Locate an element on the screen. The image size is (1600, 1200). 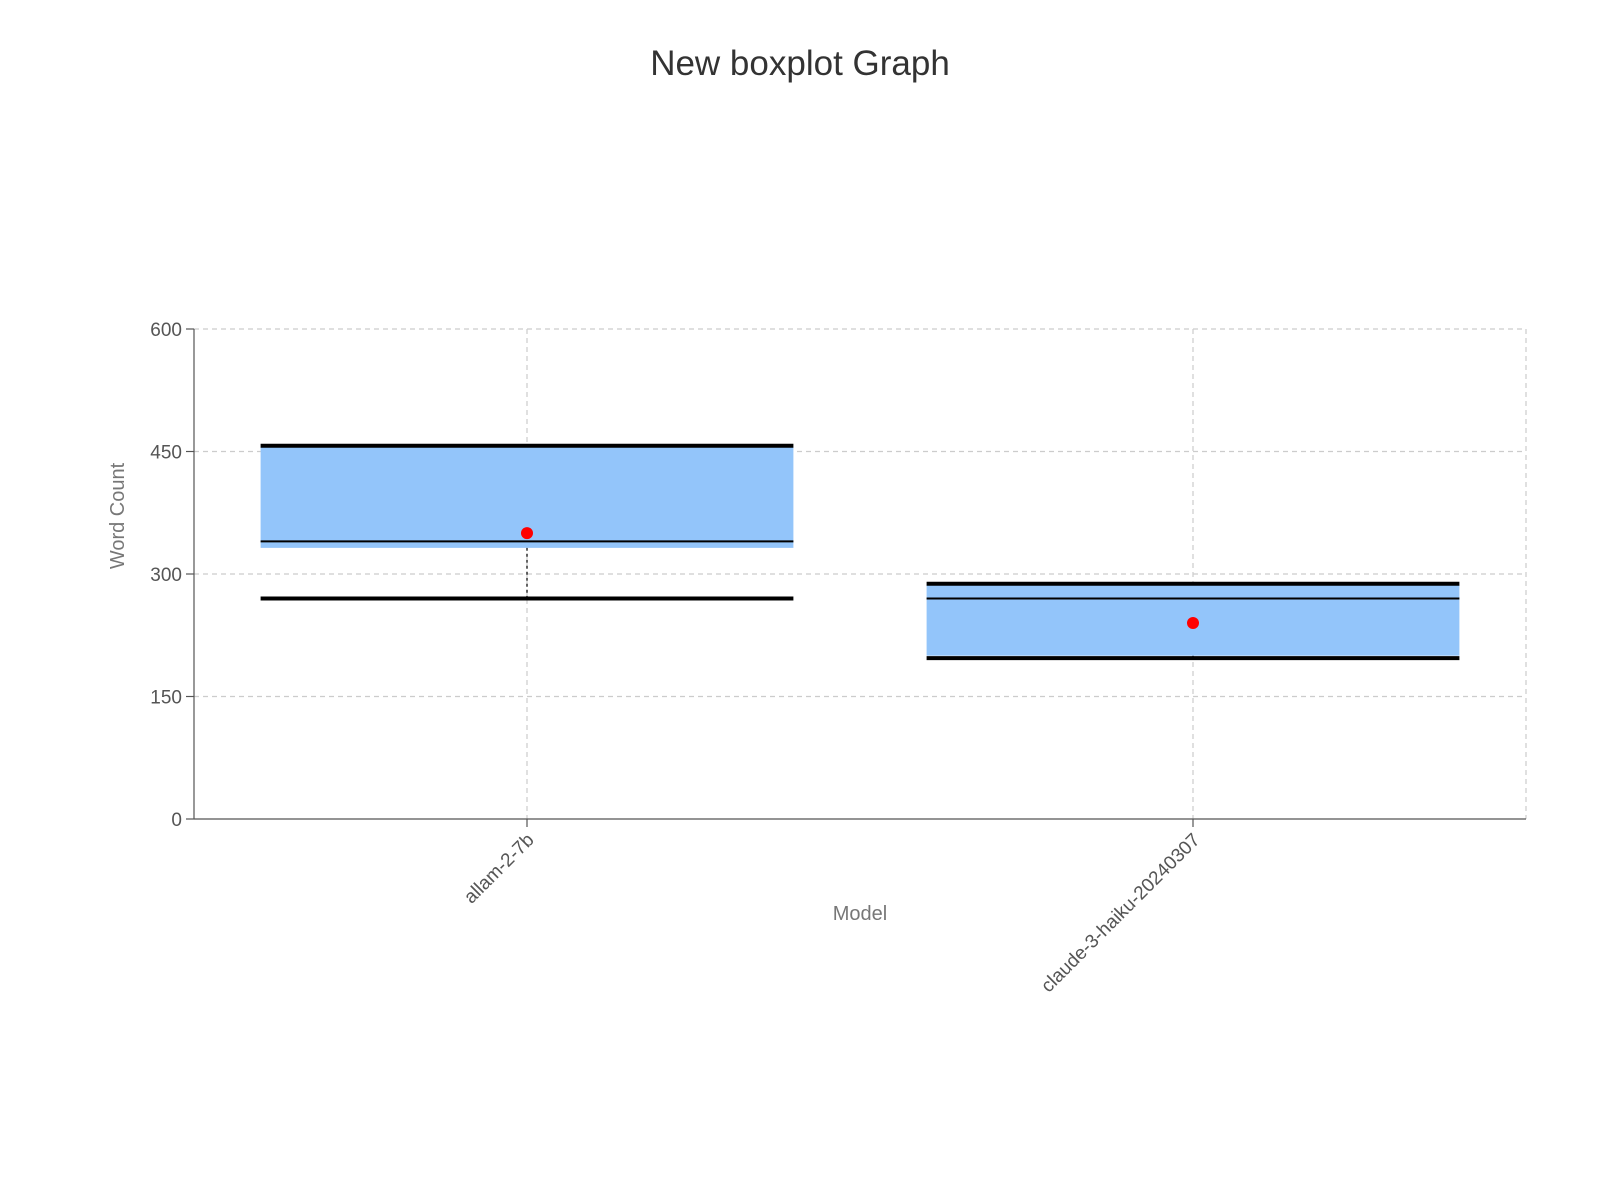
y-tick-label: 600 is located at coordinates (166, 330).